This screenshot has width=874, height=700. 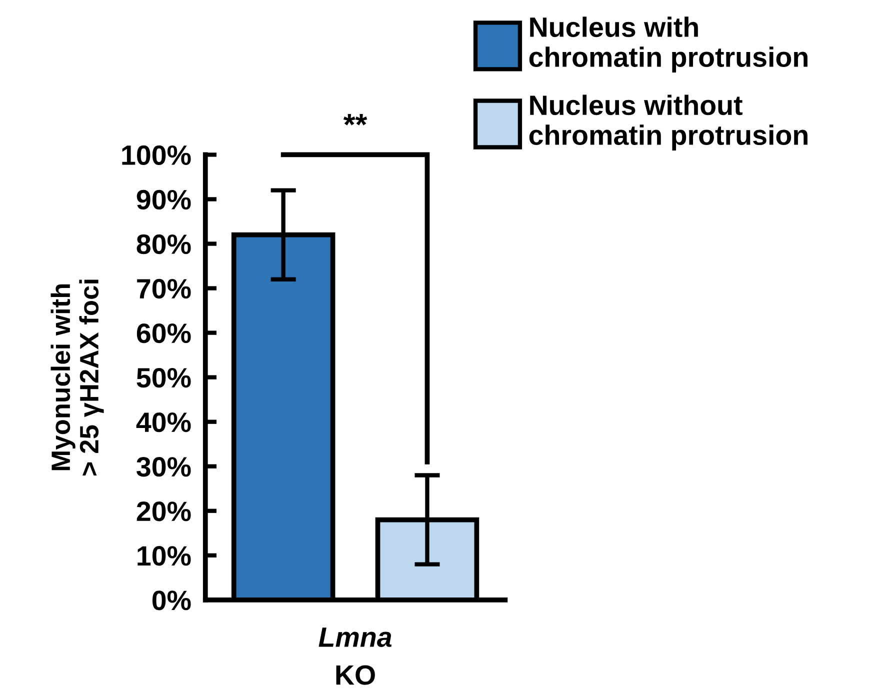 I want to click on y-tick-label: 100%, so click(x=156, y=155).